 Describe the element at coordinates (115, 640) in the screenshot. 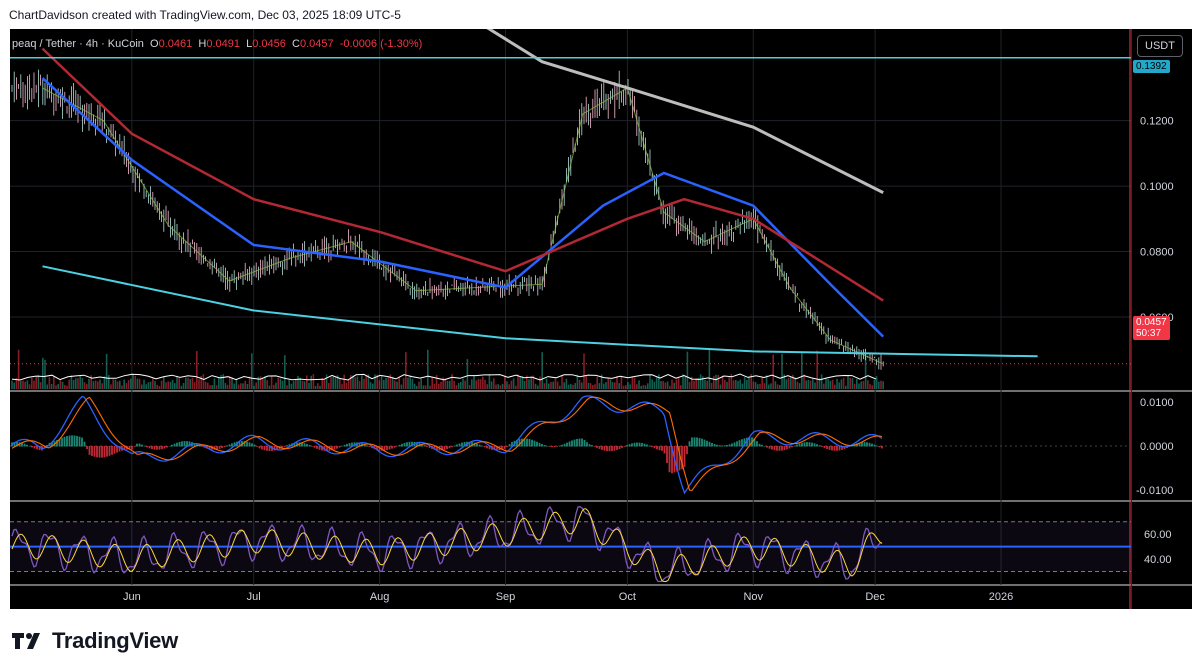

I see `tradingview-logo-text: TradingView` at that location.